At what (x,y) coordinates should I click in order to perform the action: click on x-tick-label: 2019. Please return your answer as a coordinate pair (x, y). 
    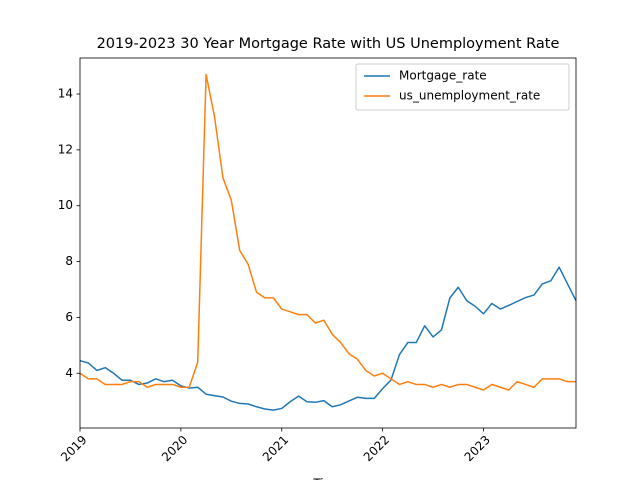
    Looking at the image, I should click on (73, 448).